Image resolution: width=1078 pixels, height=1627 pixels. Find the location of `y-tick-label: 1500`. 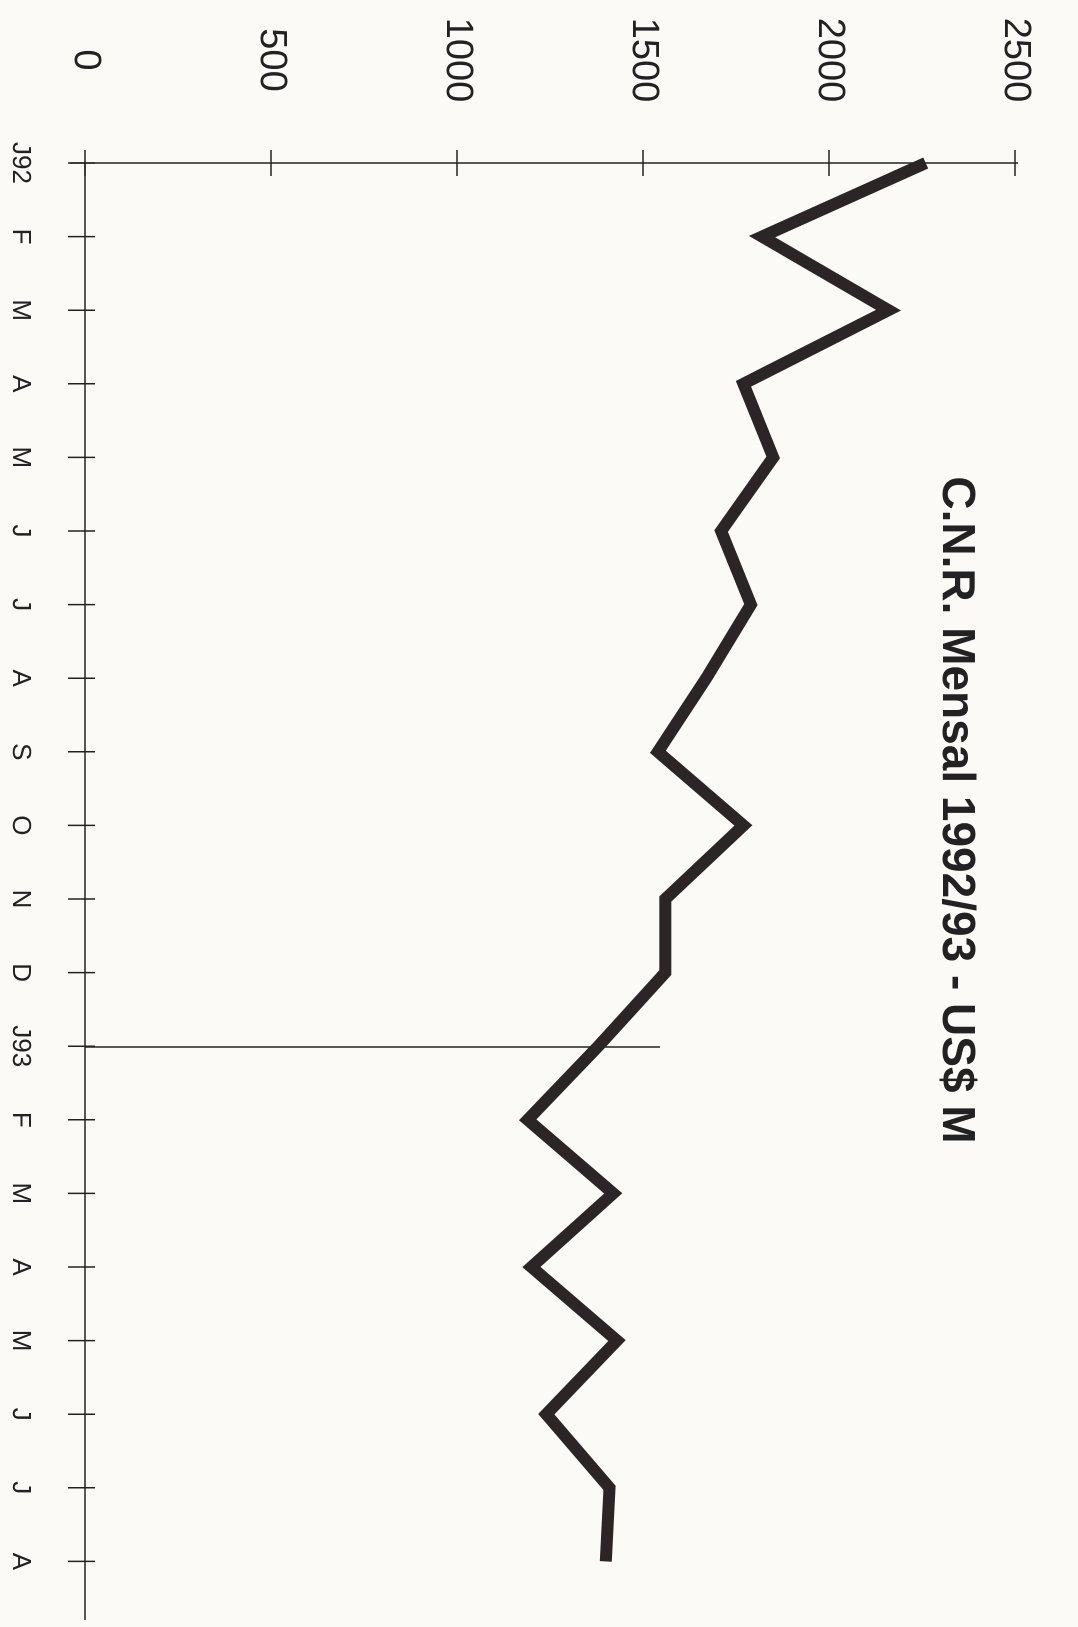

y-tick-label: 1500 is located at coordinates (645, 60).